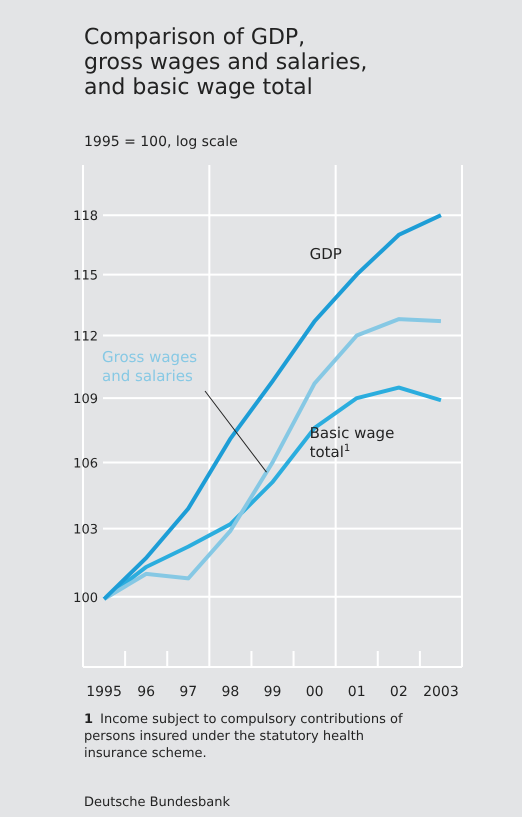  What do you see at coordinates (85, 216) in the screenshot?
I see `y-tick-label: 118` at bounding box center [85, 216].